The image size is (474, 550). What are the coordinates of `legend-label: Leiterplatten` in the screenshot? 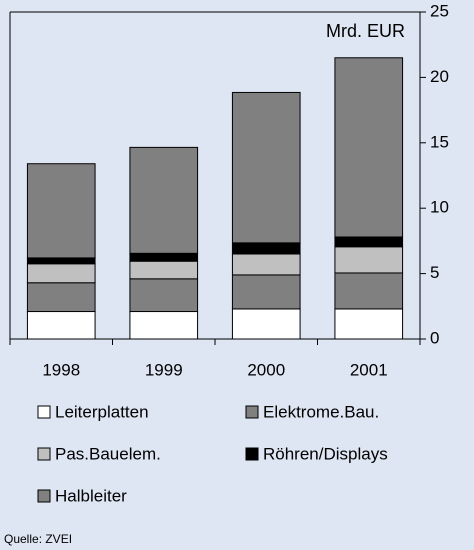 It's located at (102, 411).